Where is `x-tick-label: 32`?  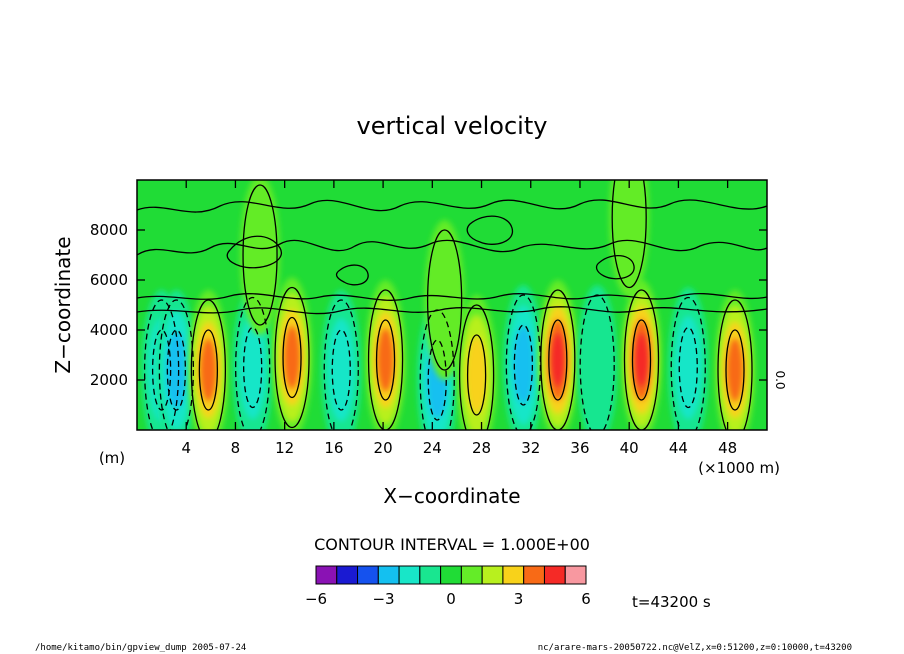 x-tick-label: 32 is located at coordinates (530, 448).